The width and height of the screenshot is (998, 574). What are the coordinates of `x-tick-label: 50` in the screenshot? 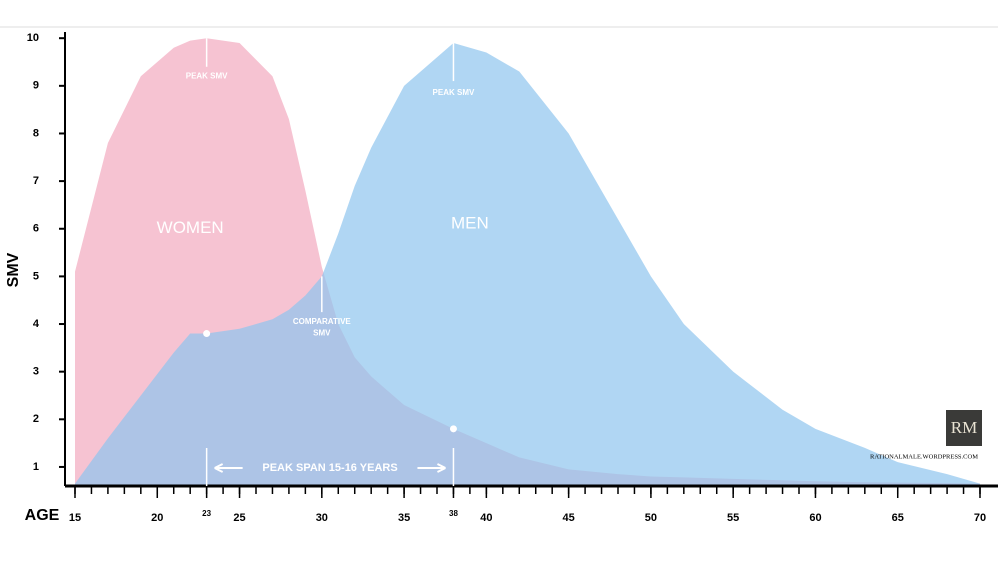 It's located at (651, 518).